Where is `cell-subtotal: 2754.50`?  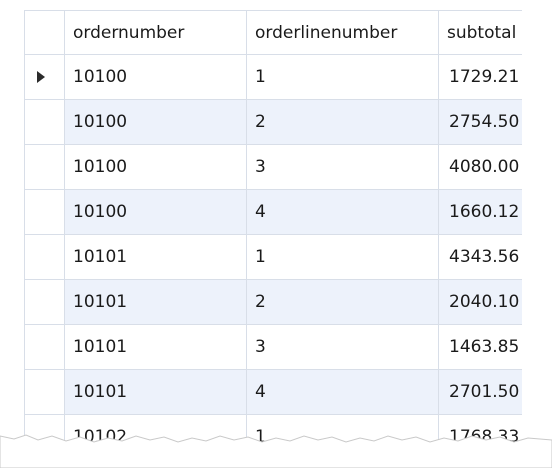 cell-subtotal: 2754.50 is located at coordinates (480, 122).